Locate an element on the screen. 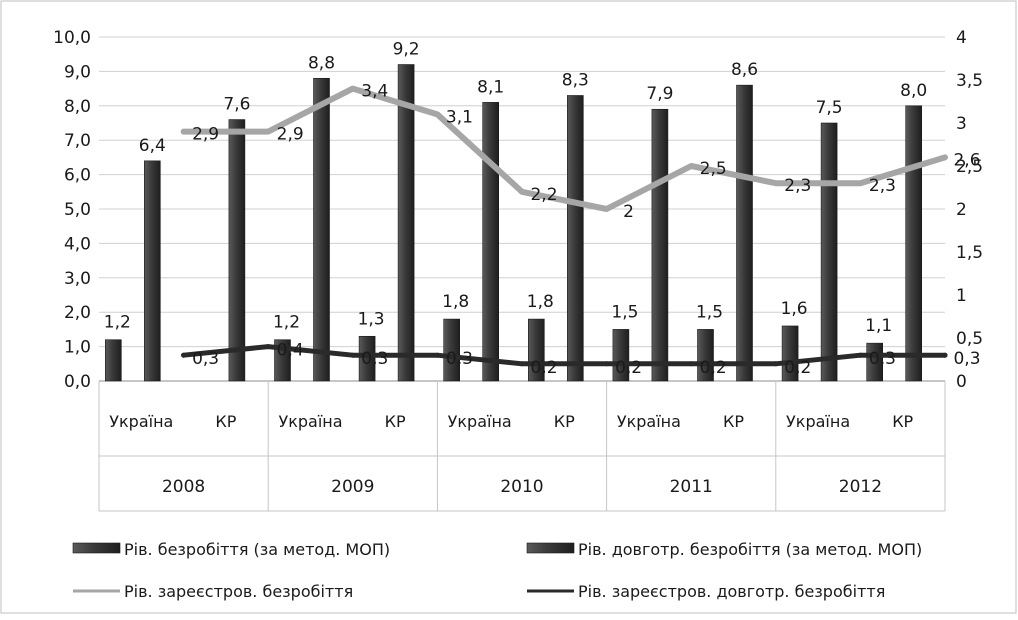  year-label: 2011 is located at coordinates (691, 487).